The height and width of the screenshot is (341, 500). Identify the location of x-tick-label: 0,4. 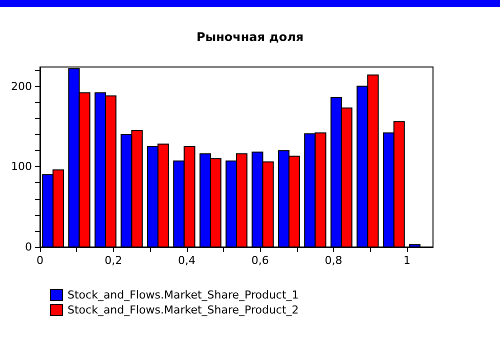
(187, 260).